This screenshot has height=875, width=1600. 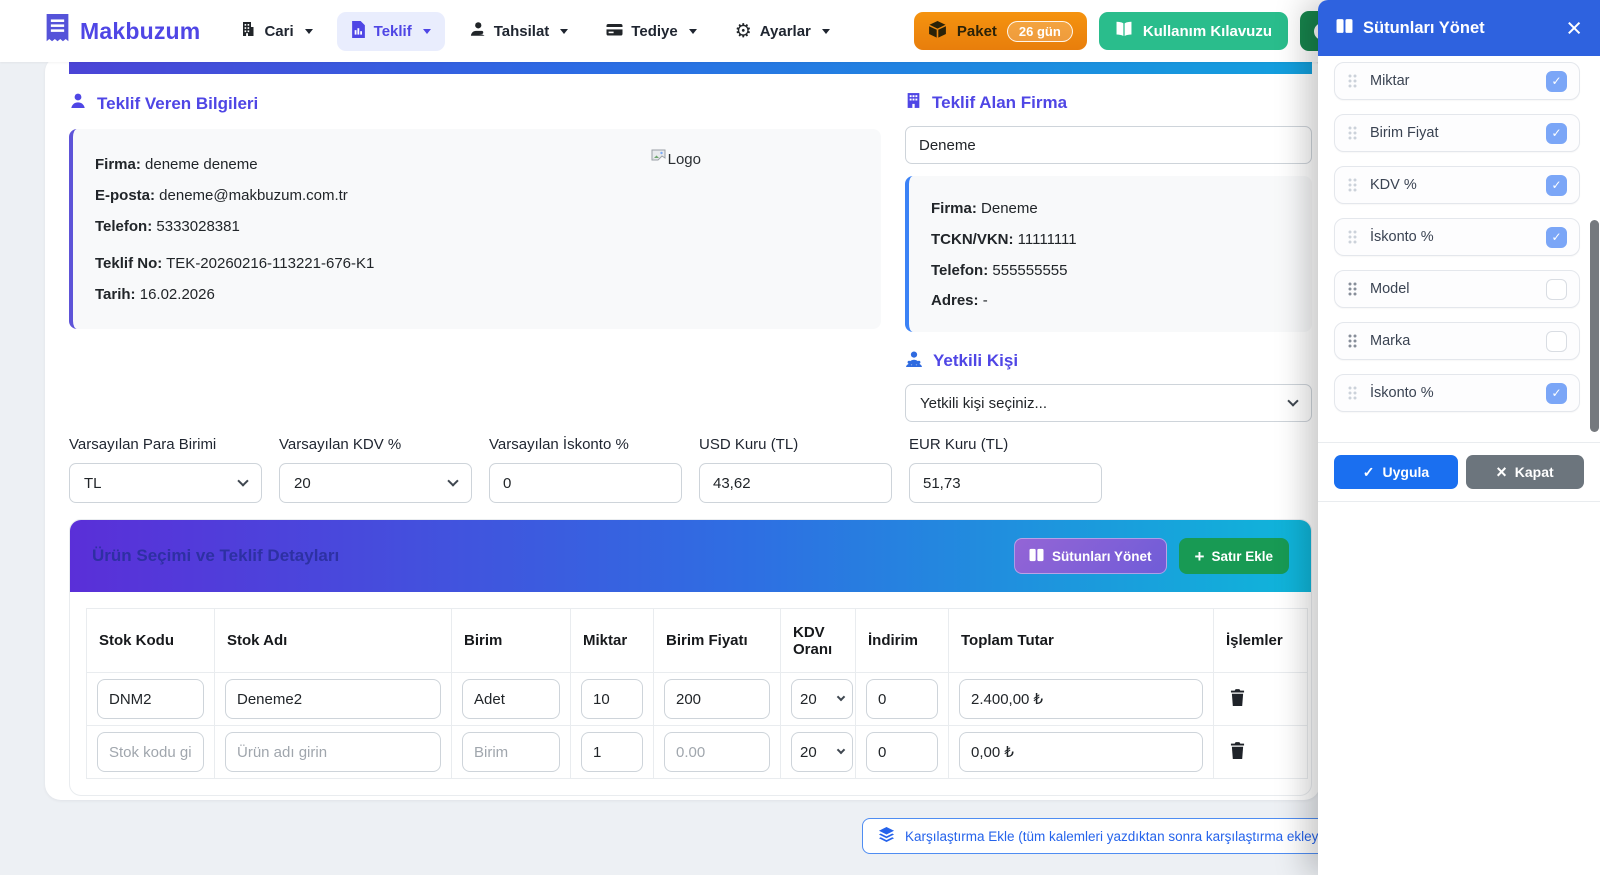 I want to click on nav-item-label: Tahsilat, so click(x=521, y=31).